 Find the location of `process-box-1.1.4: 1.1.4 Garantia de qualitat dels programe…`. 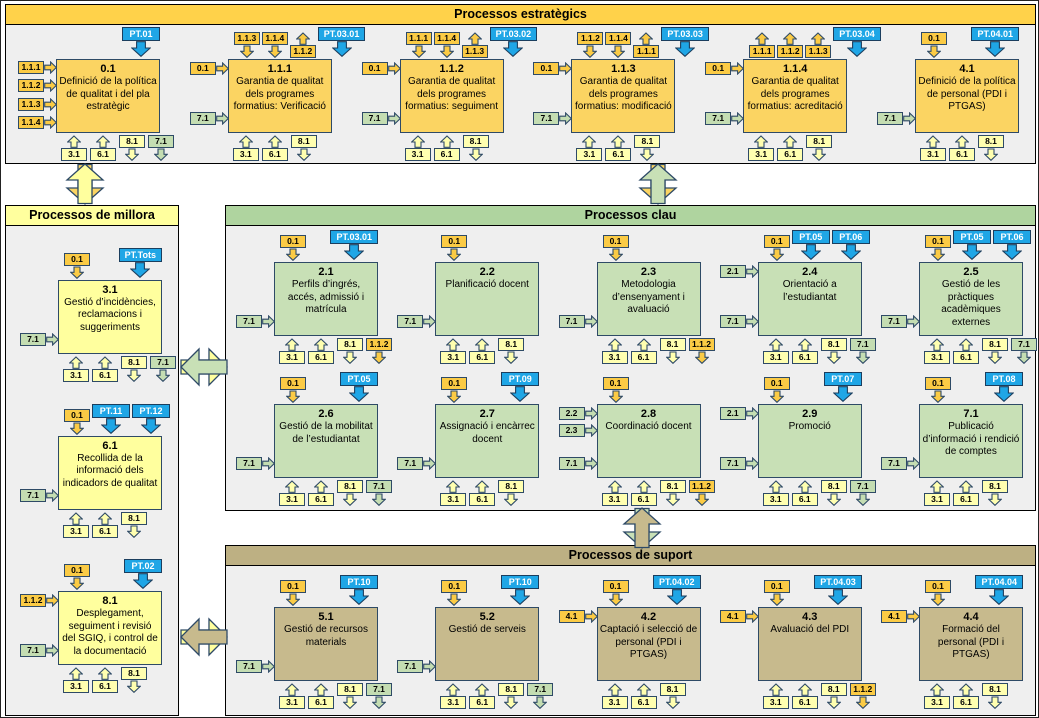

process-box-1.1.4: 1.1.4 Garantia de qualitat dels programe… is located at coordinates (795, 96).